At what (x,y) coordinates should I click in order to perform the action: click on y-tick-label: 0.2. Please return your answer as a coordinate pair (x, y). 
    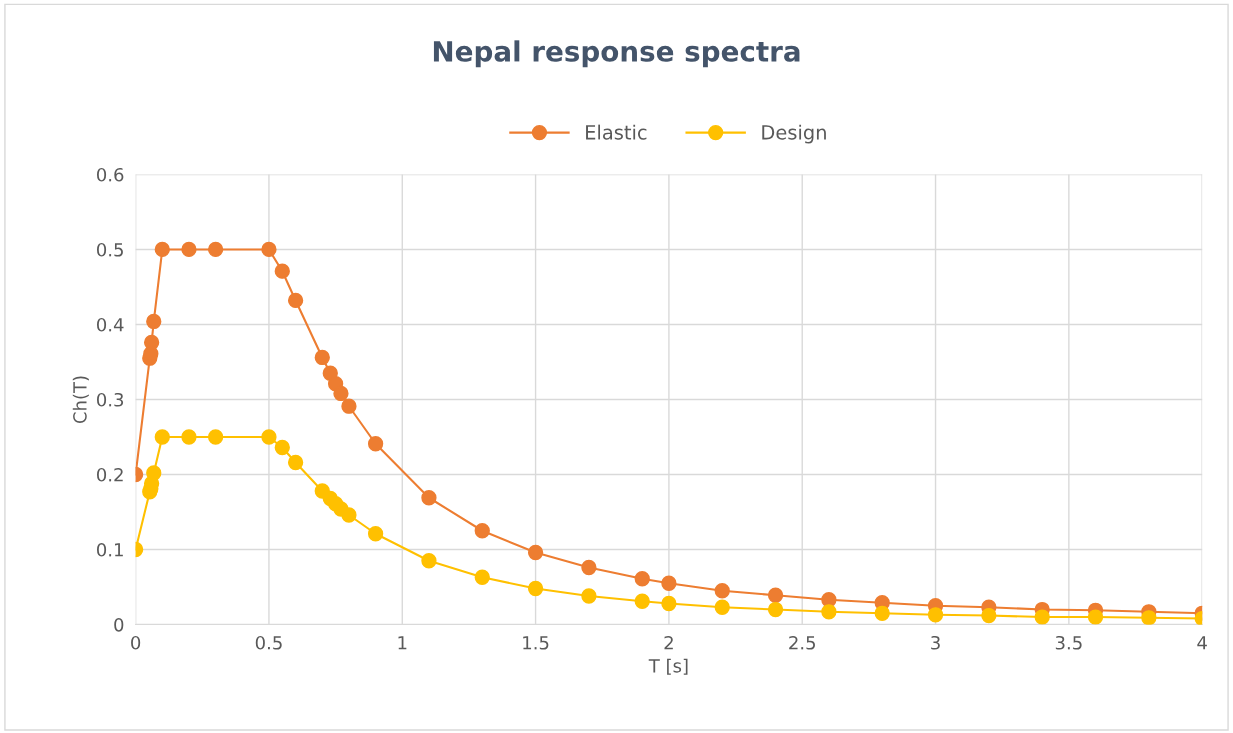
    Looking at the image, I should click on (110, 474).